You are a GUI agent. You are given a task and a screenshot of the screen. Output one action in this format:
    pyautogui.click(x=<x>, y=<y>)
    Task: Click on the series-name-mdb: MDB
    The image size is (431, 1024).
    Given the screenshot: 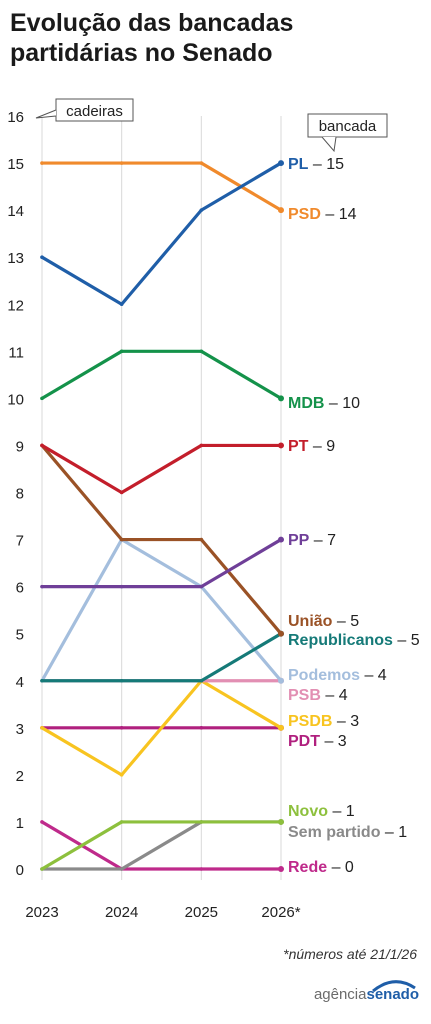 What is the action you would take?
    pyautogui.click(x=306, y=403)
    